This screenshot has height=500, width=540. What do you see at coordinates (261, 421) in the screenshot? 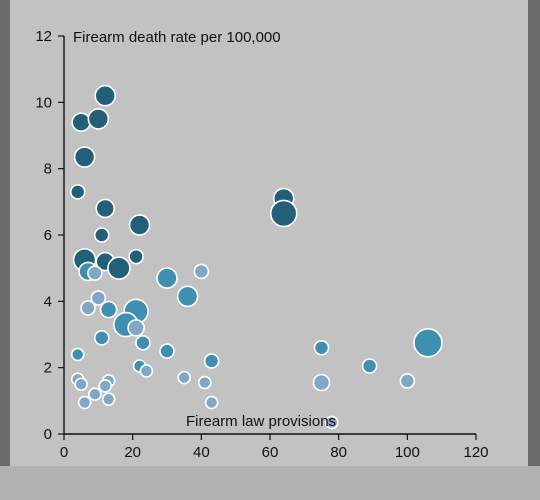
I see `x-axis-title: Firearm law provisions` at bounding box center [261, 421].